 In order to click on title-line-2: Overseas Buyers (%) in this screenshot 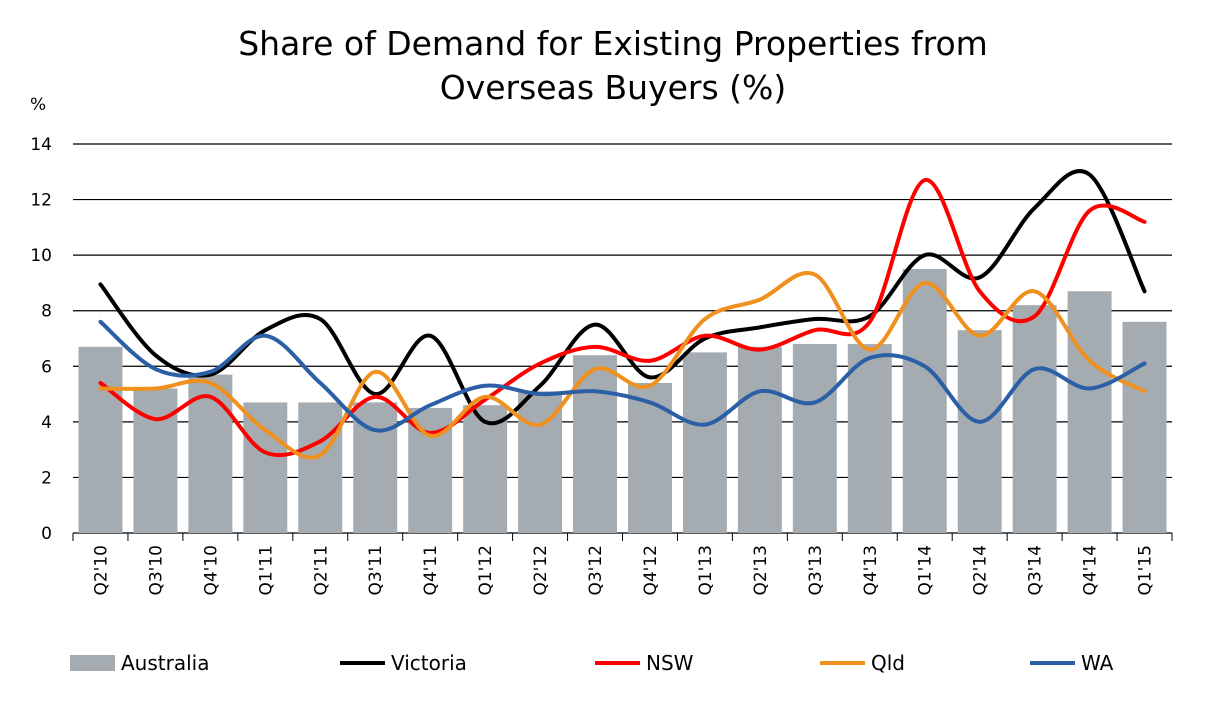, I will do `click(613, 87)`.